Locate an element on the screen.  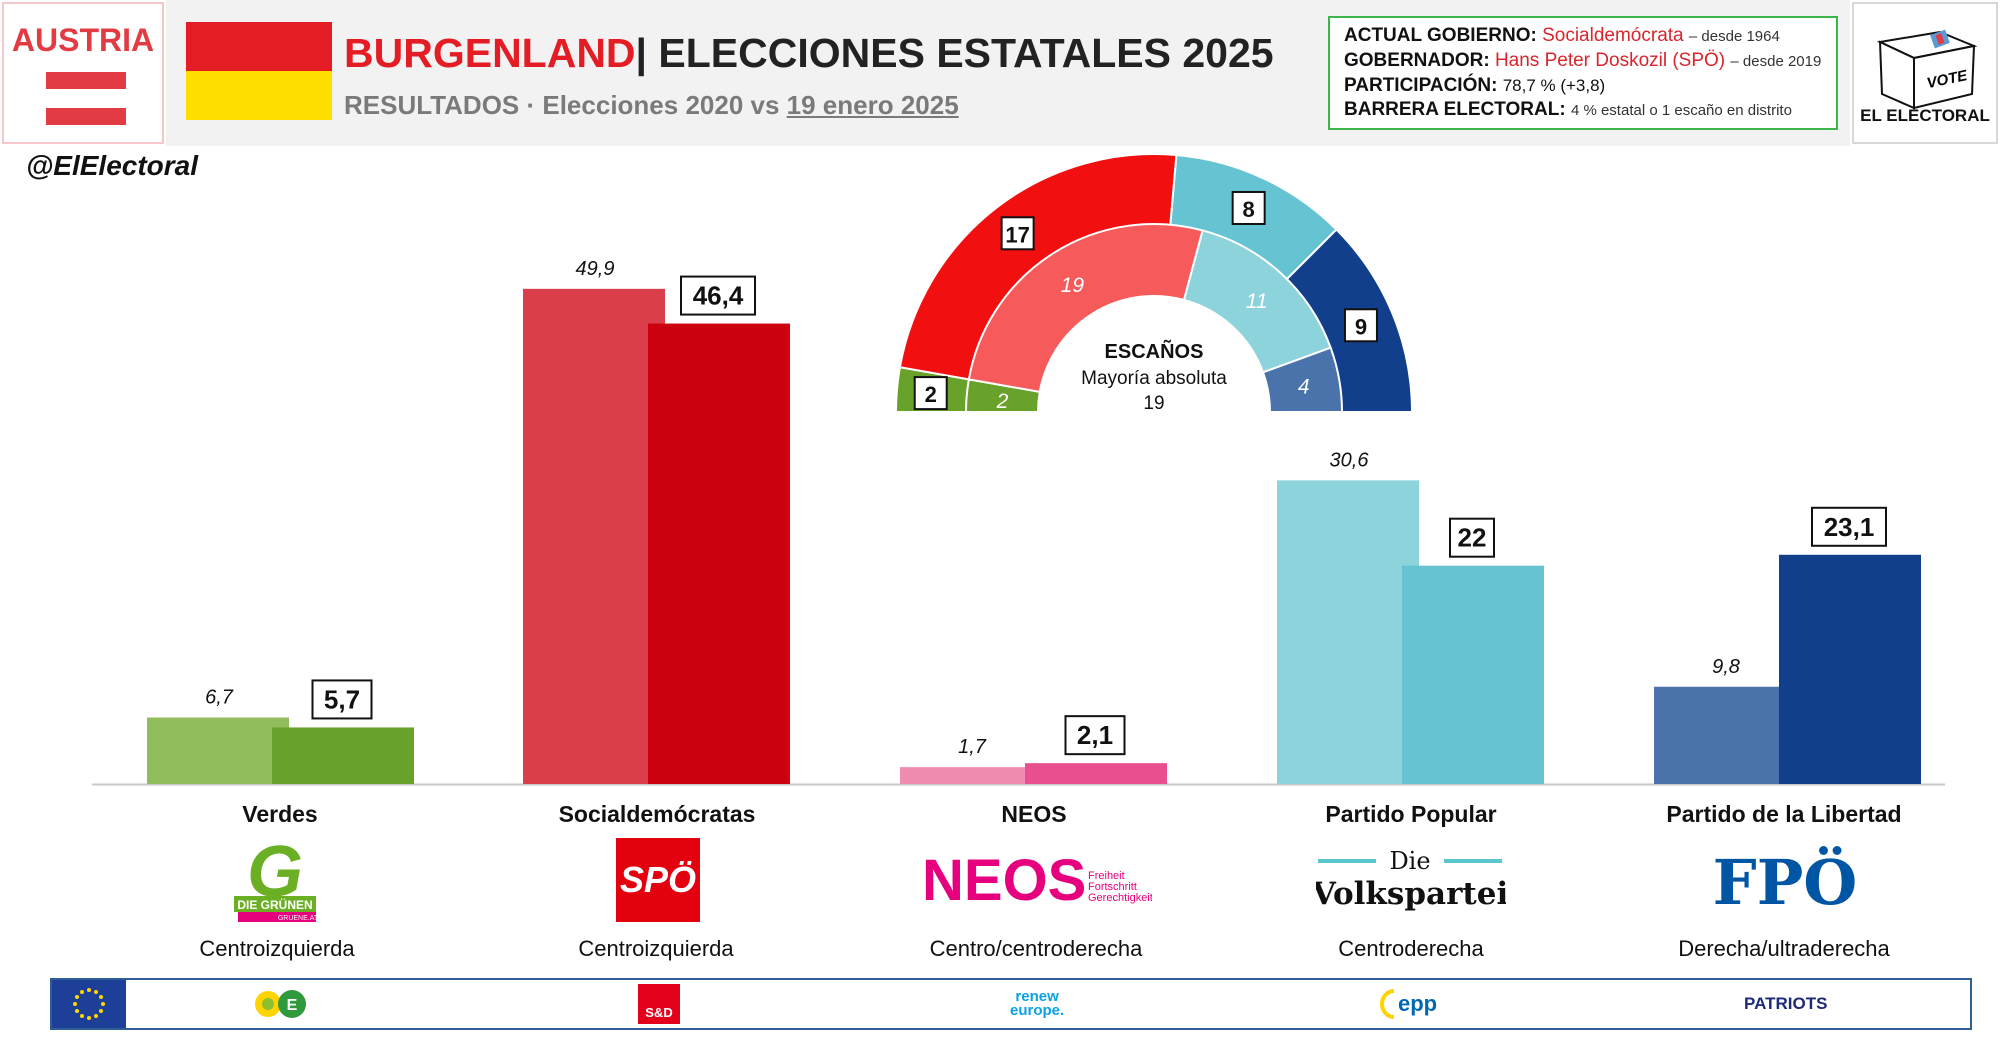
patriots-logo: PATRIOTS is located at coordinates (1785, 1004).